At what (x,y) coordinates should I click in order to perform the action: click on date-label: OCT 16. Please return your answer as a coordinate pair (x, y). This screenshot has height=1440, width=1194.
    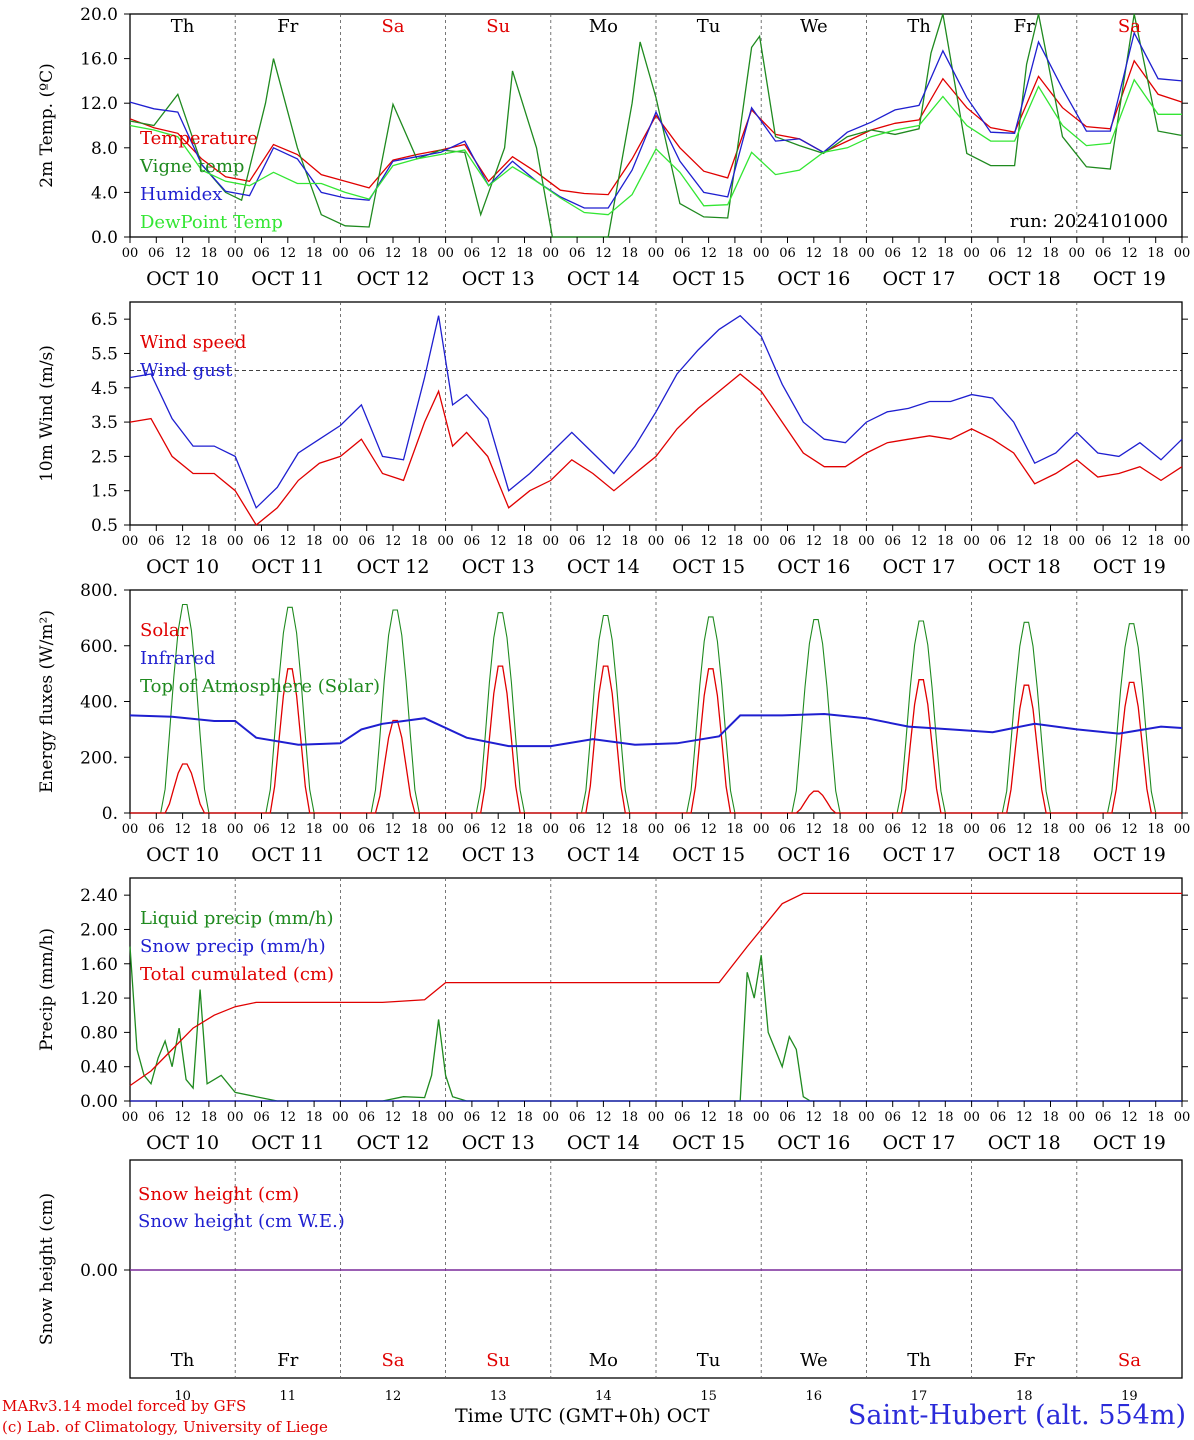
    Looking at the image, I should click on (813, 1143).